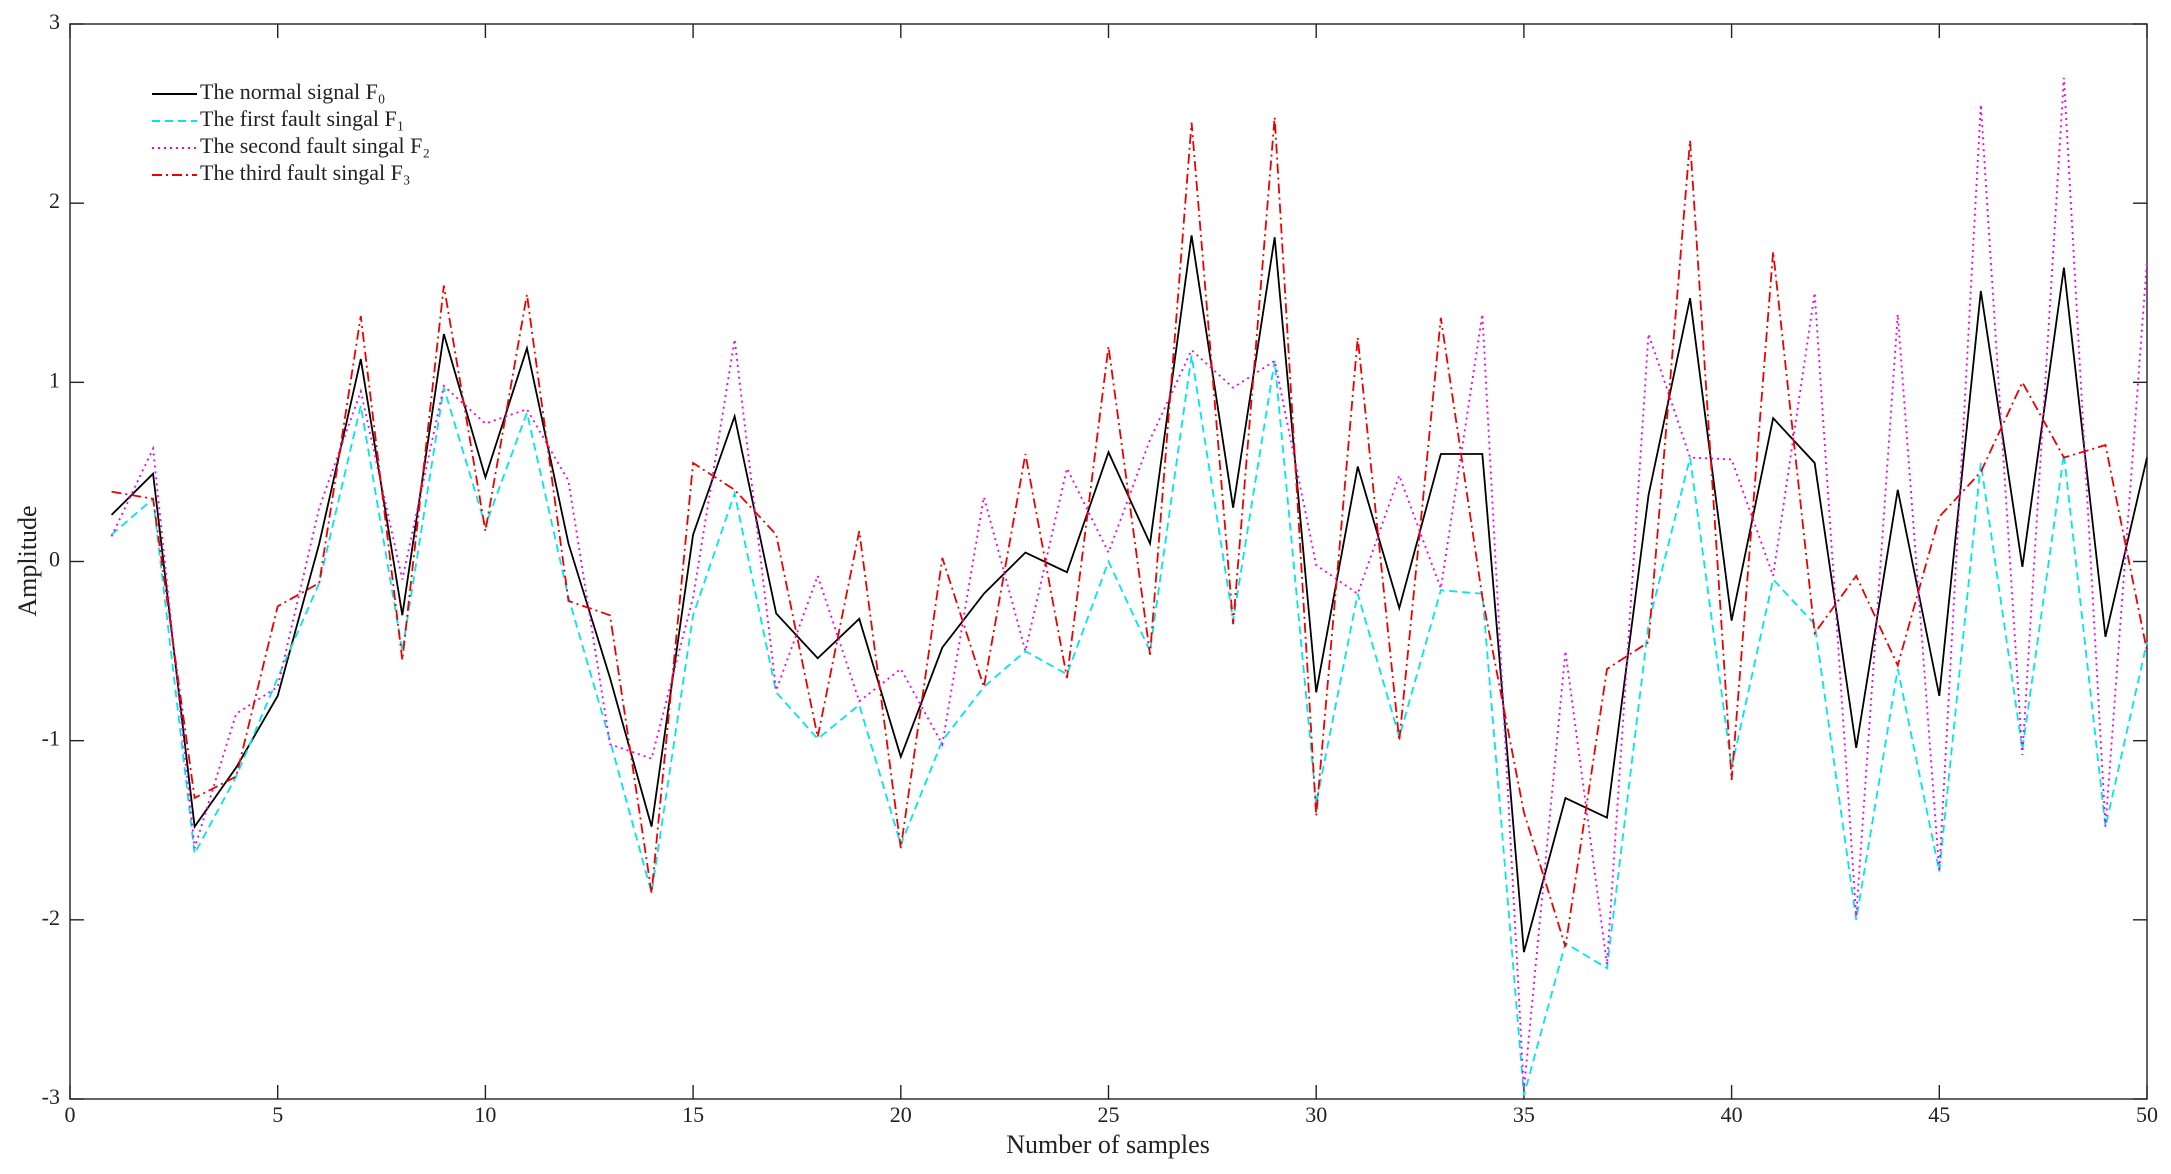 The height and width of the screenshot is (1174, 2171). What do you see at coordinates (901, 1114) in the screenshot?
I see `x-tick-label: 20` at bounding box center [901, 1114].